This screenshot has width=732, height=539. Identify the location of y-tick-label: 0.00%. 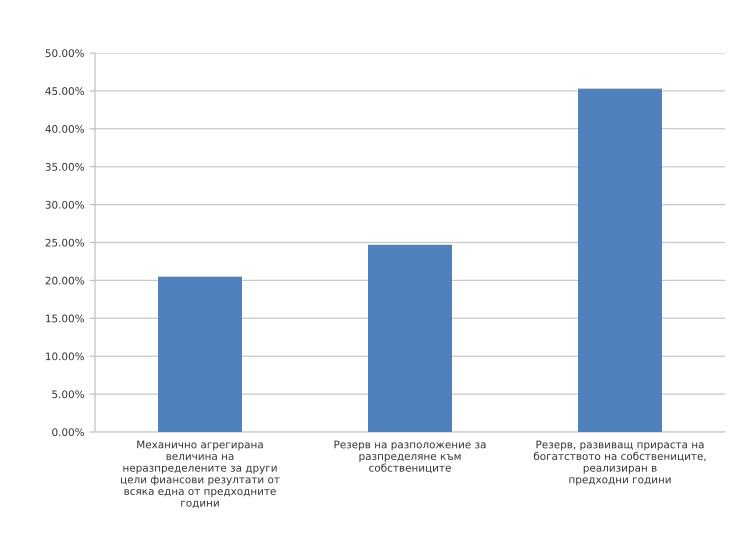
(68, 432).